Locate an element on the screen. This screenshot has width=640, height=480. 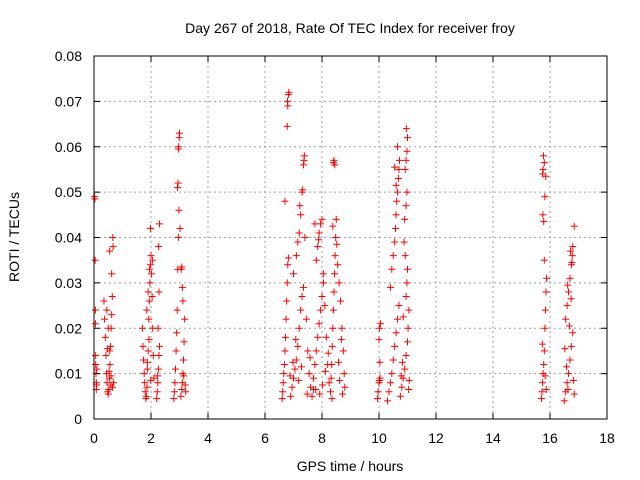
x-tick-label: 18 is located at coordinates (607, 438).